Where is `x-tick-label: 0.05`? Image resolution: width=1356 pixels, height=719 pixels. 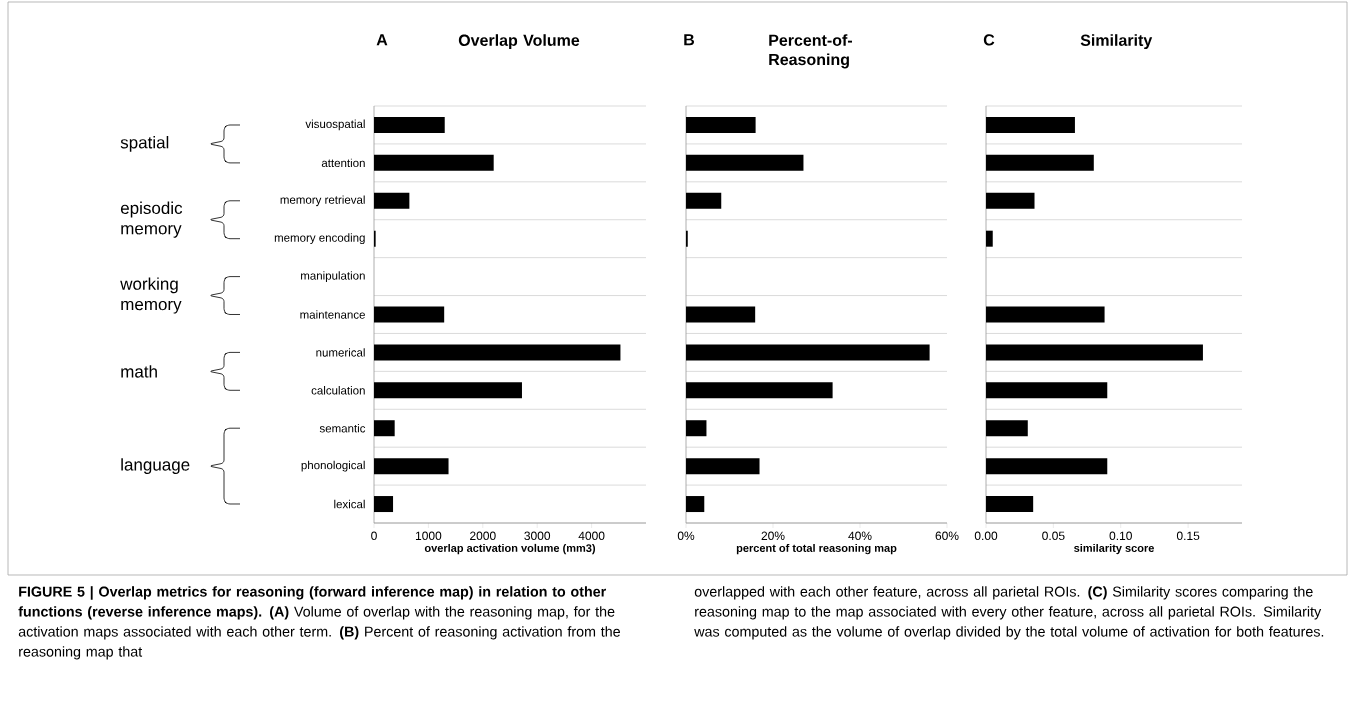 x-tick-label: 0.05 is located at coordinates (1053, 536).